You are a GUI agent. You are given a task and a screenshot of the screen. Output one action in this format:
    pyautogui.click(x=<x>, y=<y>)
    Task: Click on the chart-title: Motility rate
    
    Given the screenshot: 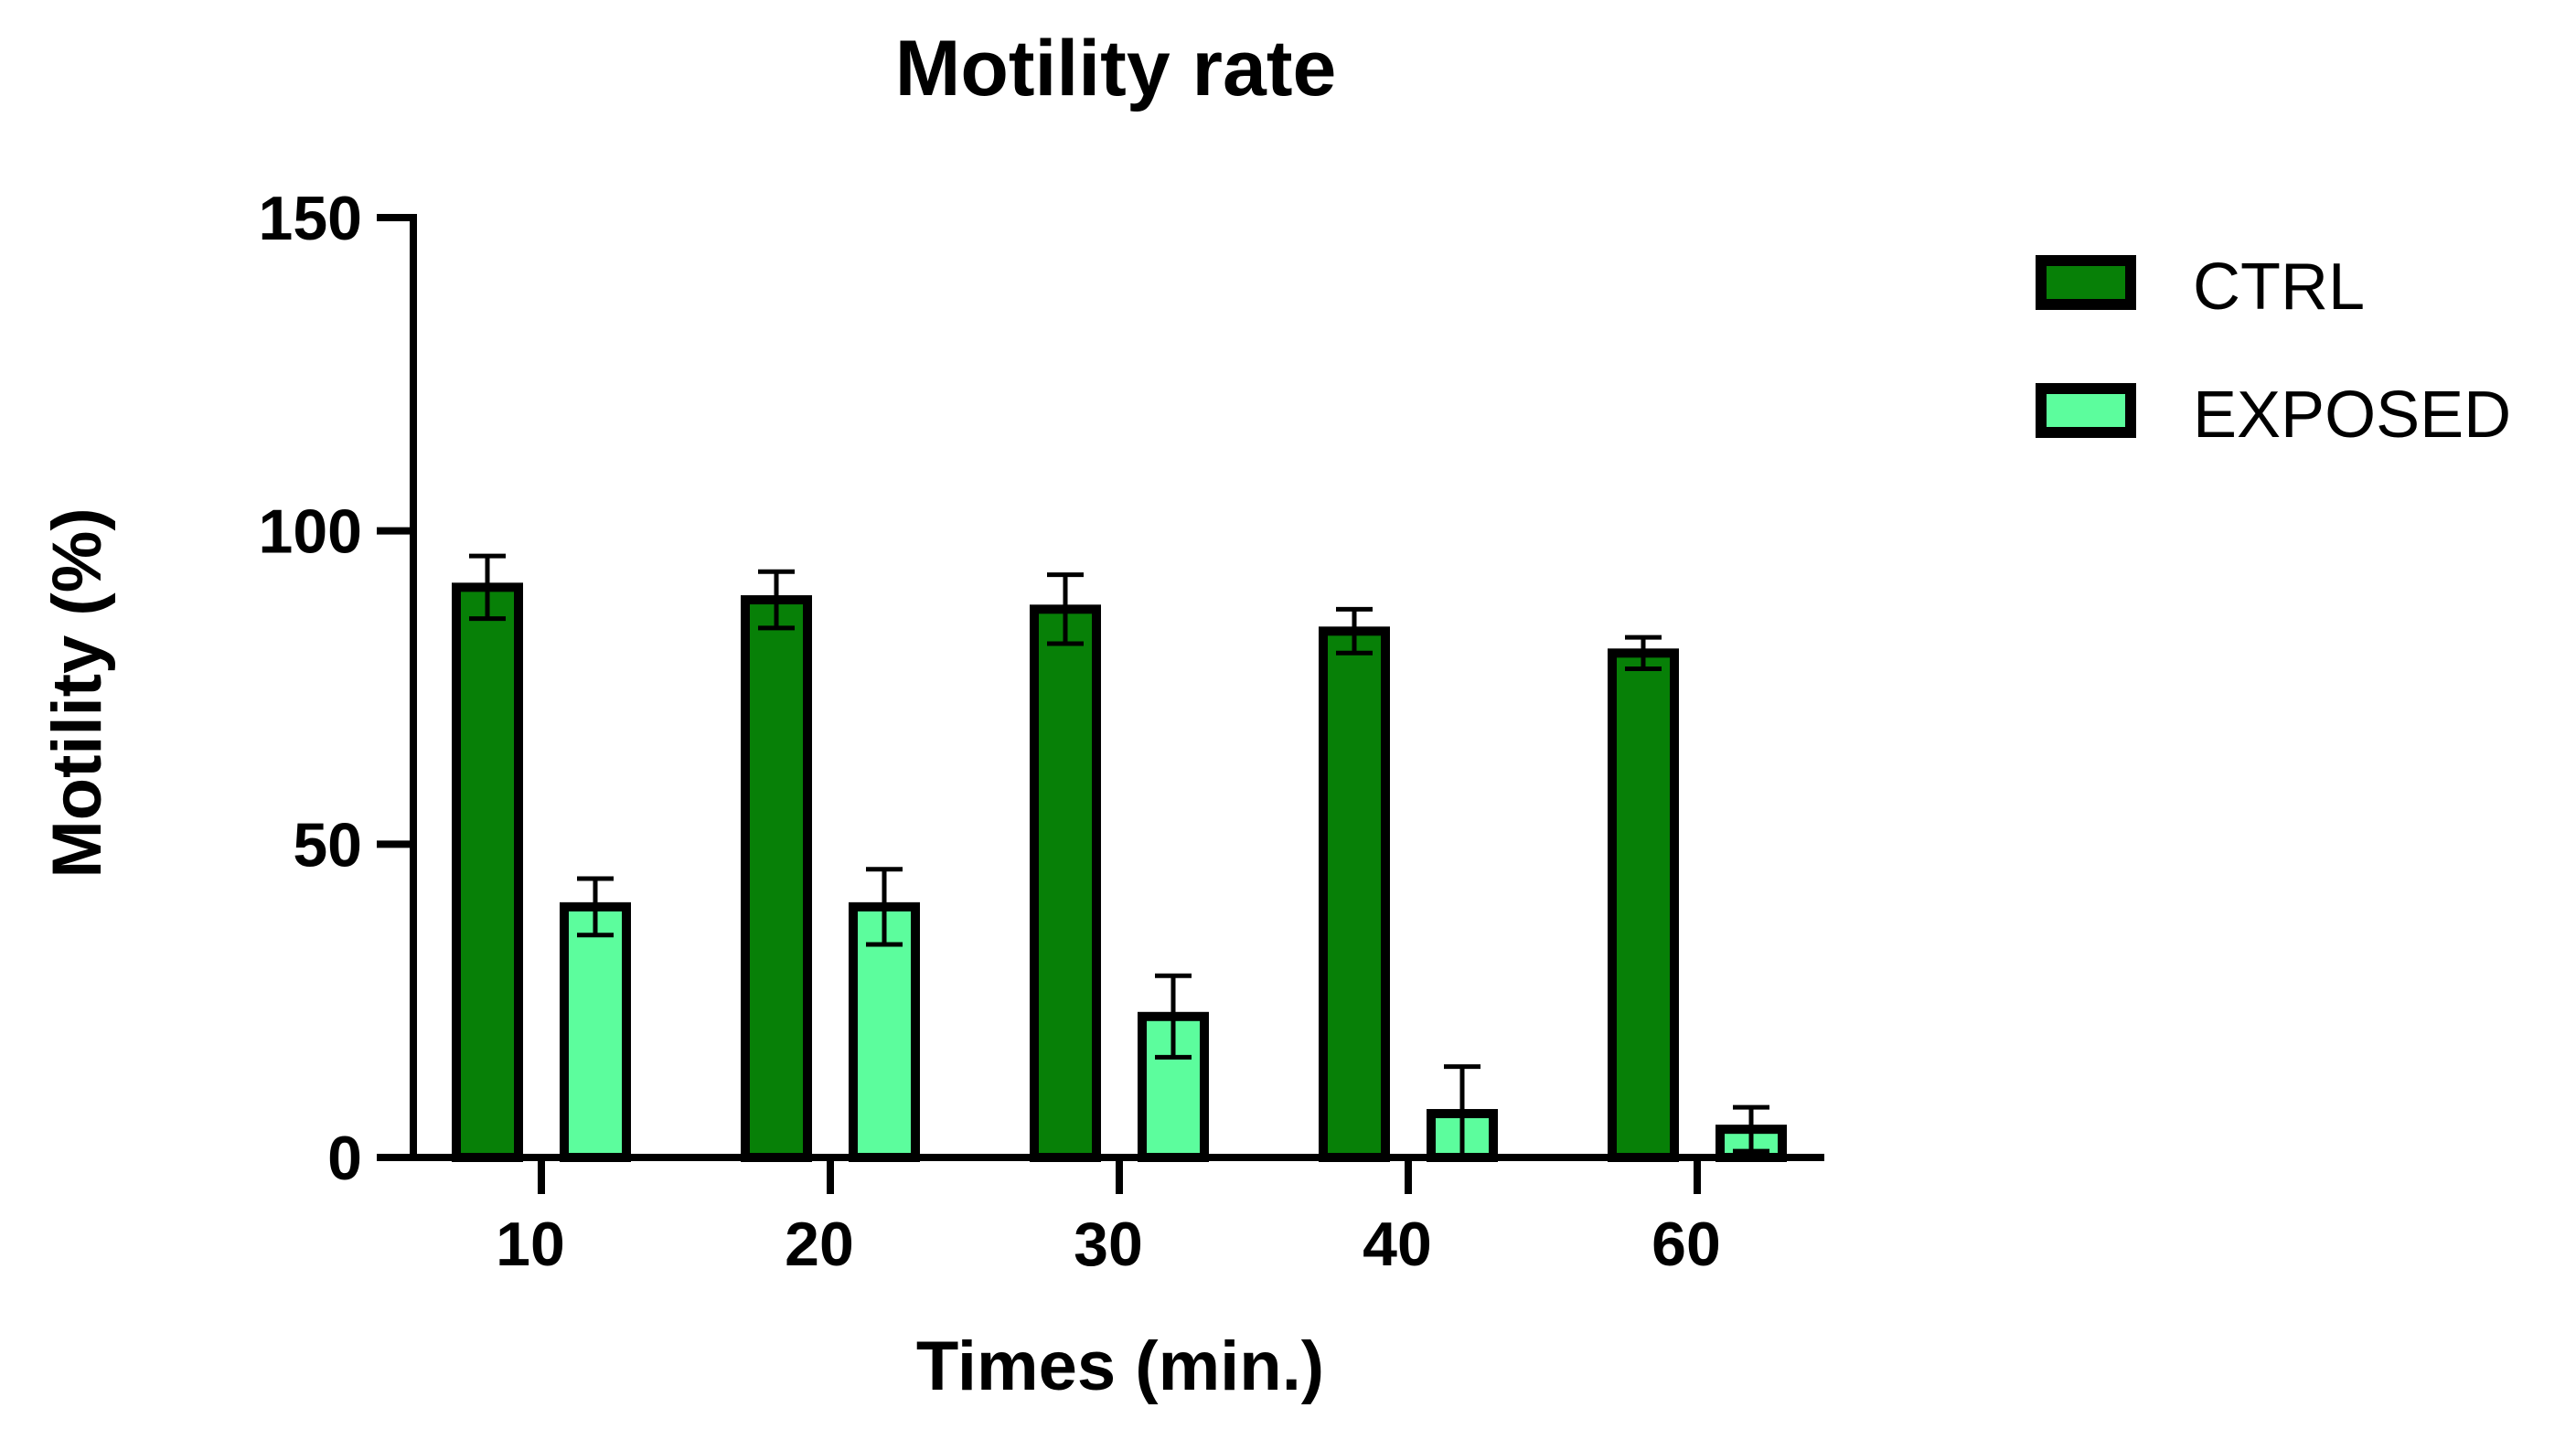 What is the action you would take?
    pyautogui.click(x=1116, y=68)
    